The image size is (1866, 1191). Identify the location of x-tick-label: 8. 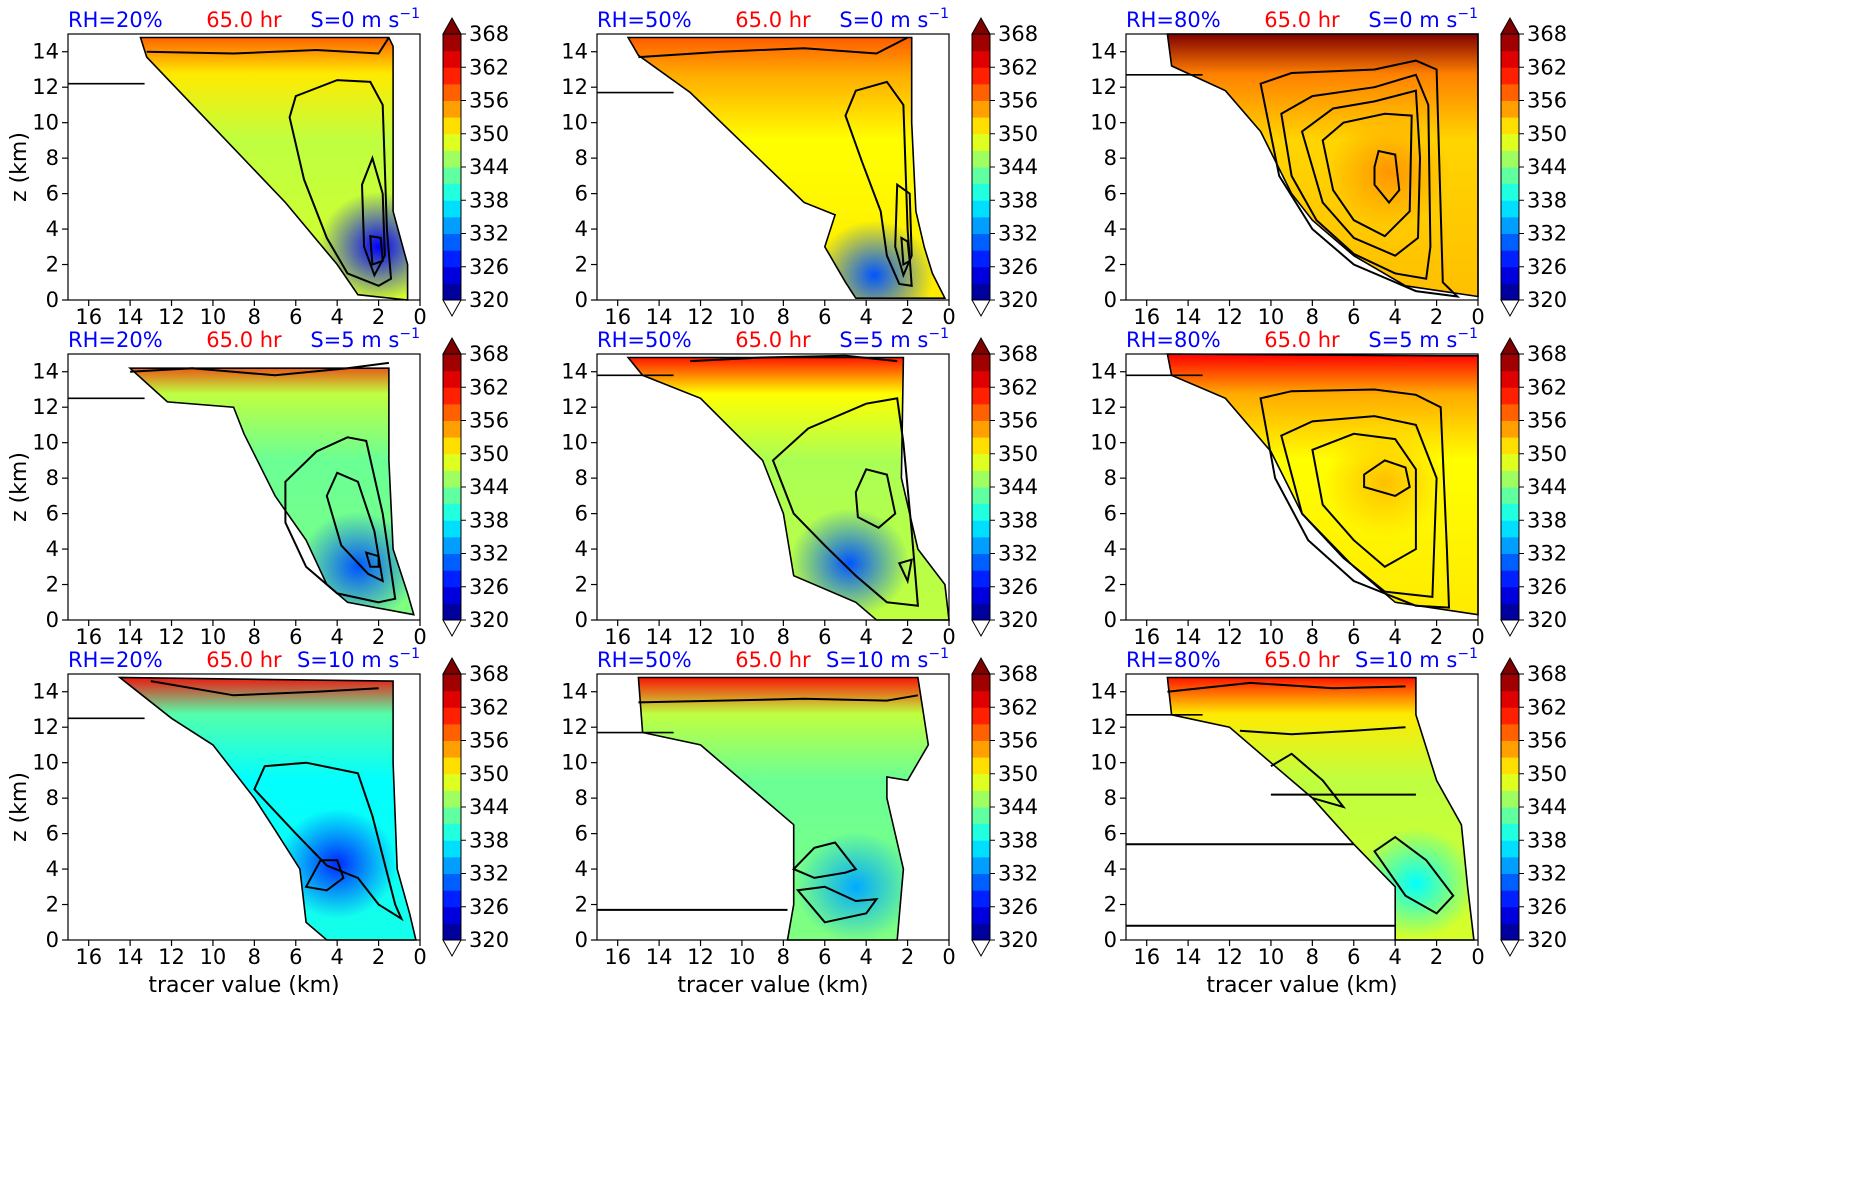
(254, 957).